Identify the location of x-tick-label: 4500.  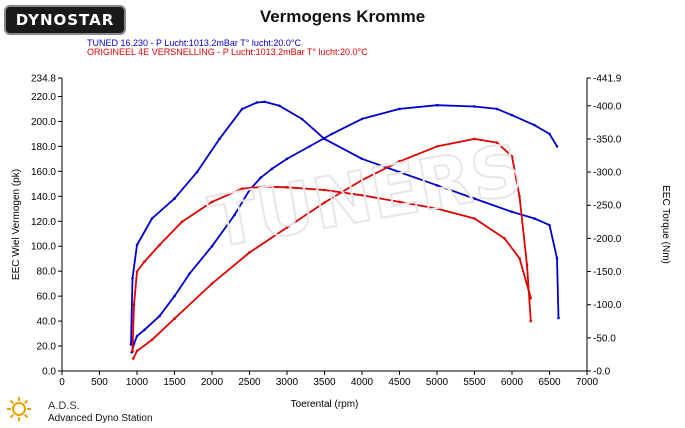
(399, 382).